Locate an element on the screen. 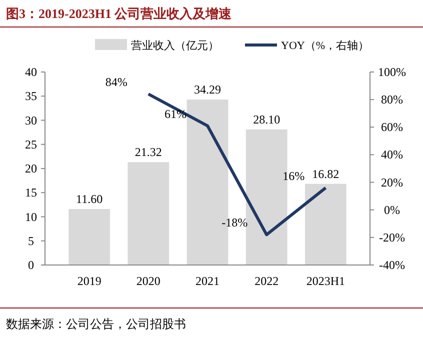  y2-tick-label: -40% is located at coordinates (392, 265).